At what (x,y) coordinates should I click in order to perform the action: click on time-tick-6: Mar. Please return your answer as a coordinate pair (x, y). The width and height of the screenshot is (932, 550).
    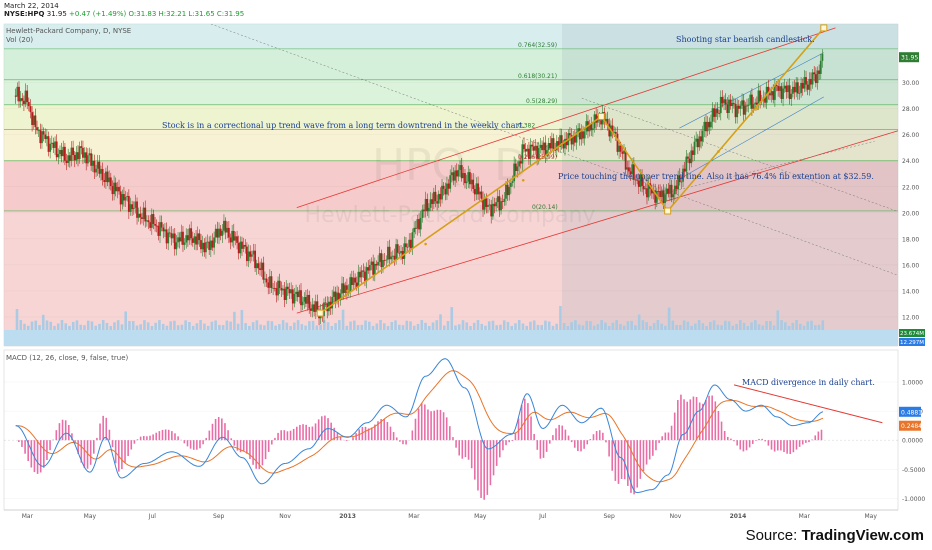
    Looking at the image, I should click on (414, 516).